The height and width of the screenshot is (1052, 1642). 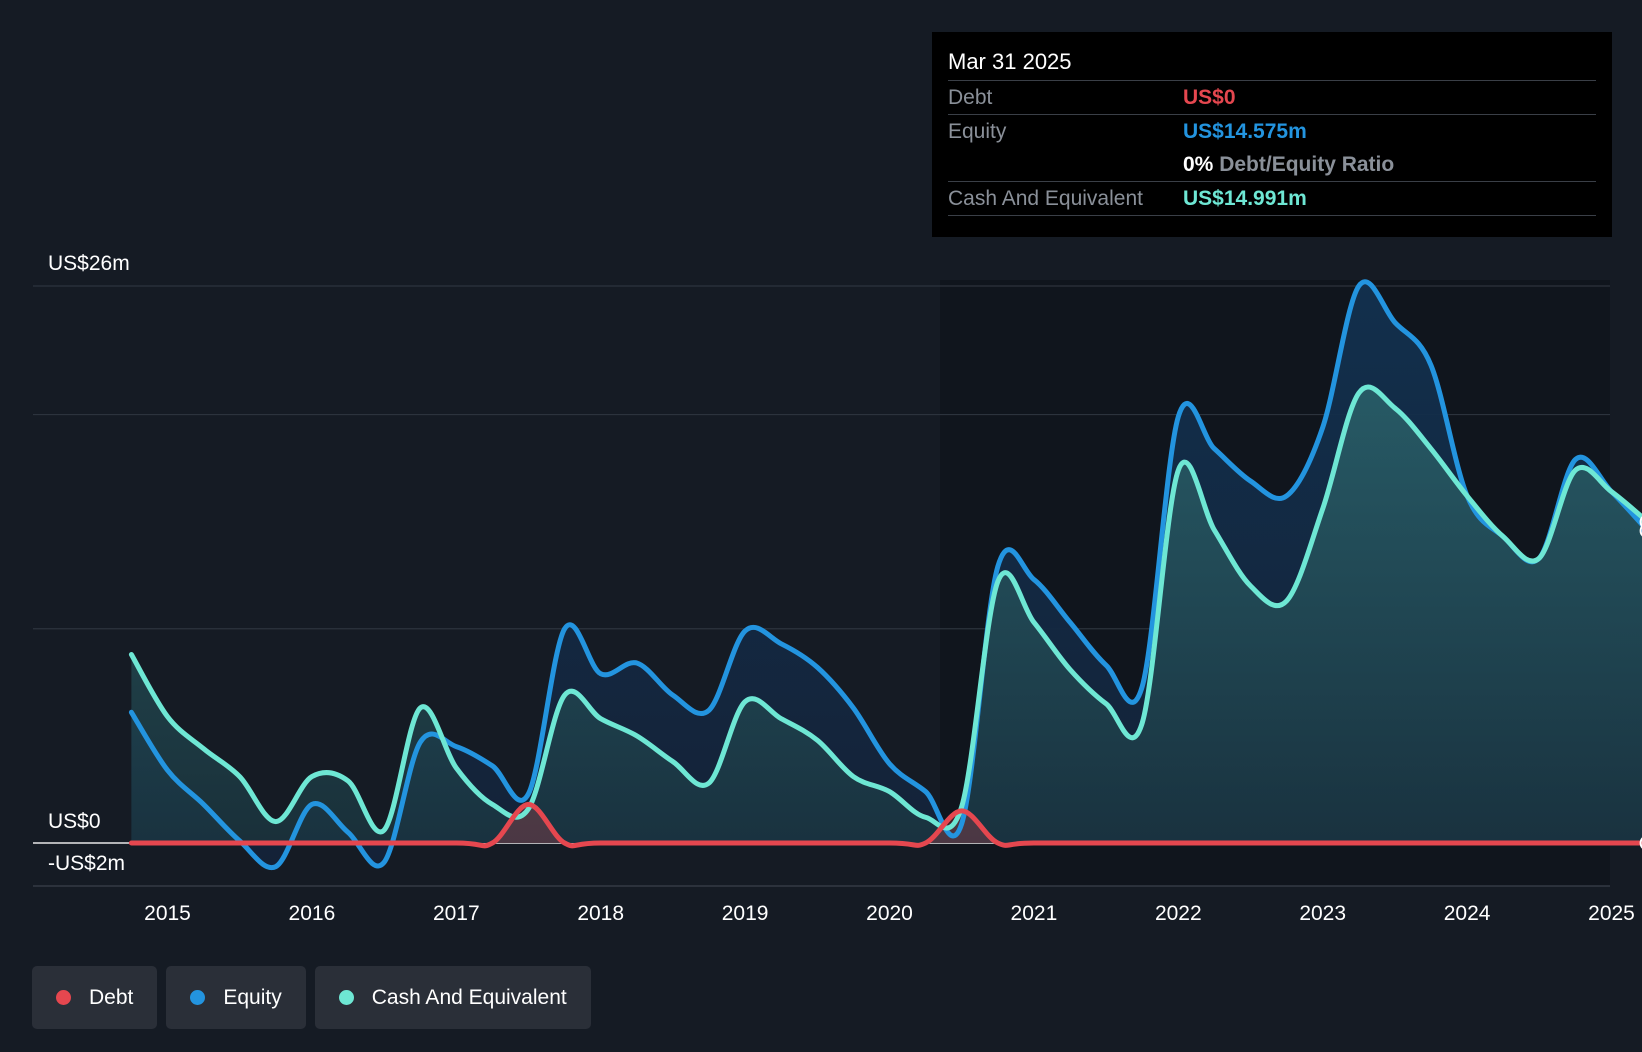 What do you see at coordinates (111, 997) in the screenshot?
I see `legend-debt-label: Debt` at bounding box center [111, 997].